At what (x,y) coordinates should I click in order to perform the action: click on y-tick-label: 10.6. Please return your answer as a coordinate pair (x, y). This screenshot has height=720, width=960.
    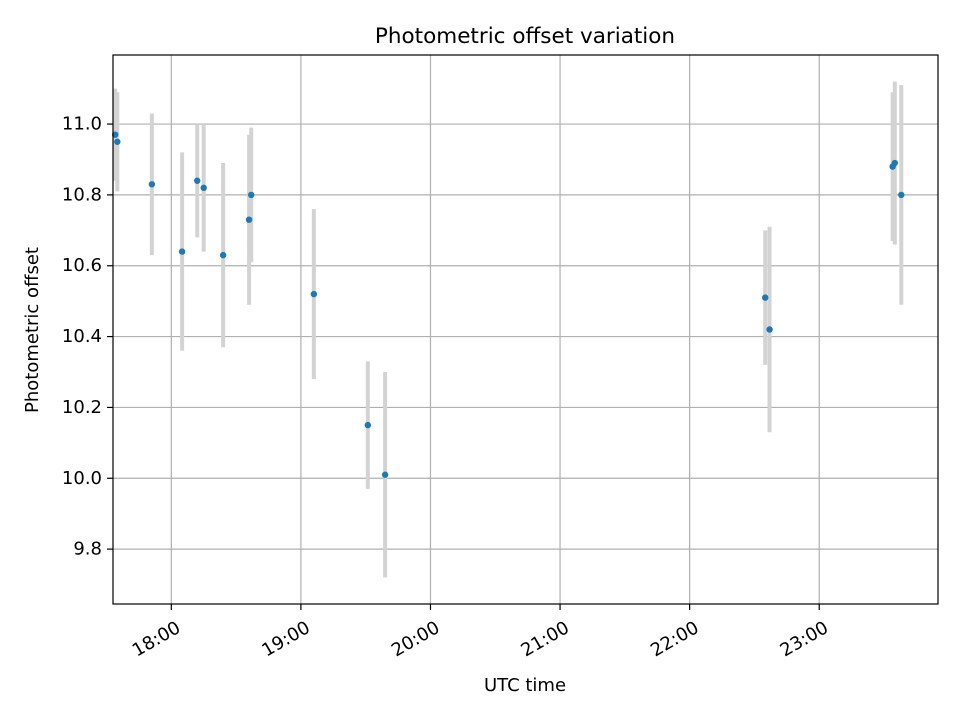
    Looking at the image, I should click on (82, 265).